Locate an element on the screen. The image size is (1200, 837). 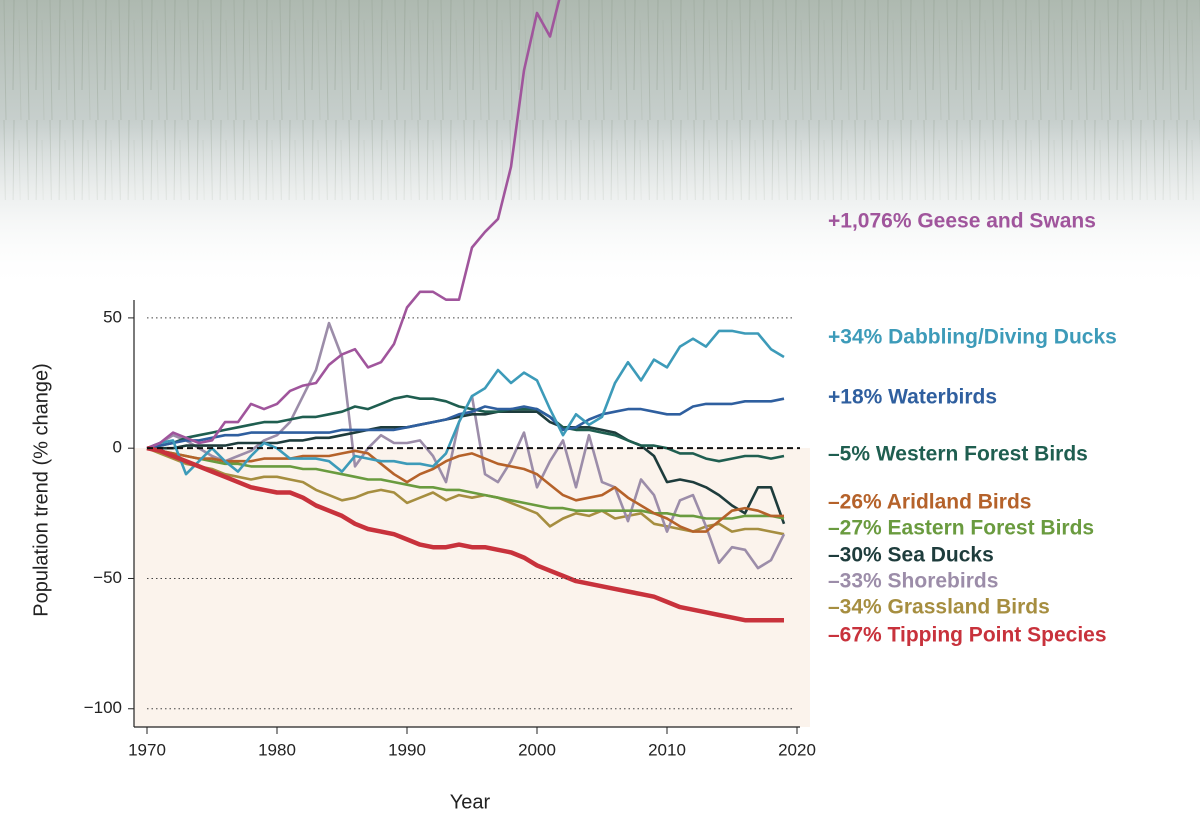
y-tick-label: −50 is located at coordinates (107, 577).